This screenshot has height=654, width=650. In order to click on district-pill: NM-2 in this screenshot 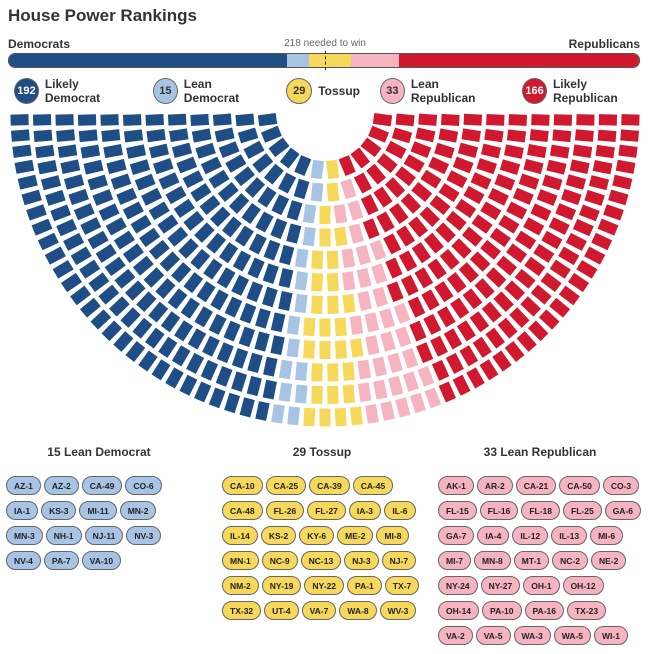, I will do `click(240, 585)`.